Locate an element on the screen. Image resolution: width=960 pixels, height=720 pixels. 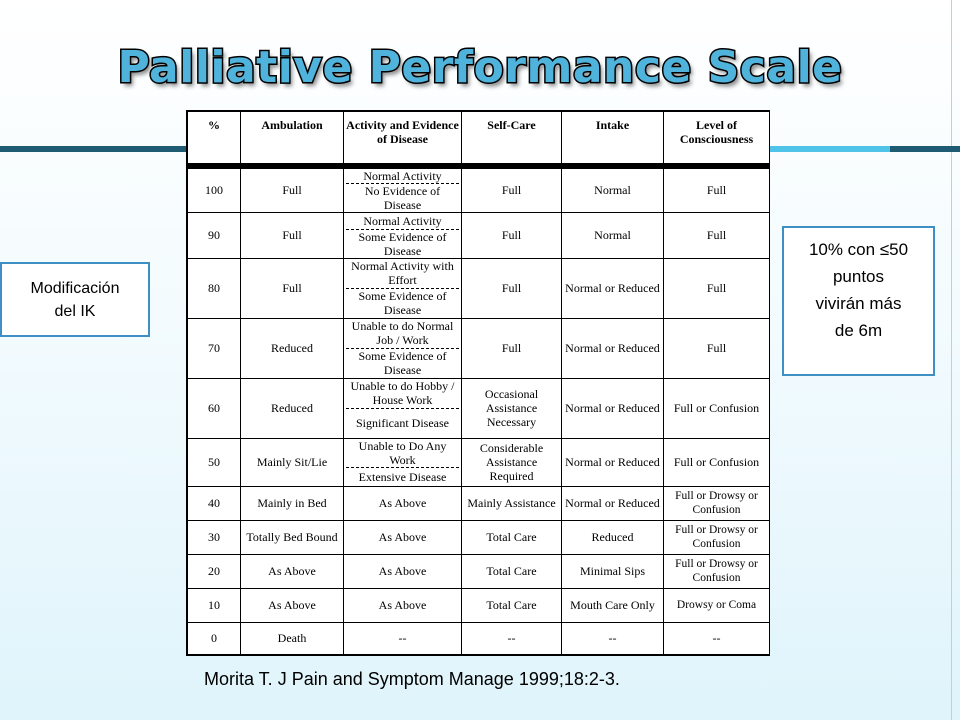
header-consciousness: Level of Consciousness is located at coordinates (716, 140).